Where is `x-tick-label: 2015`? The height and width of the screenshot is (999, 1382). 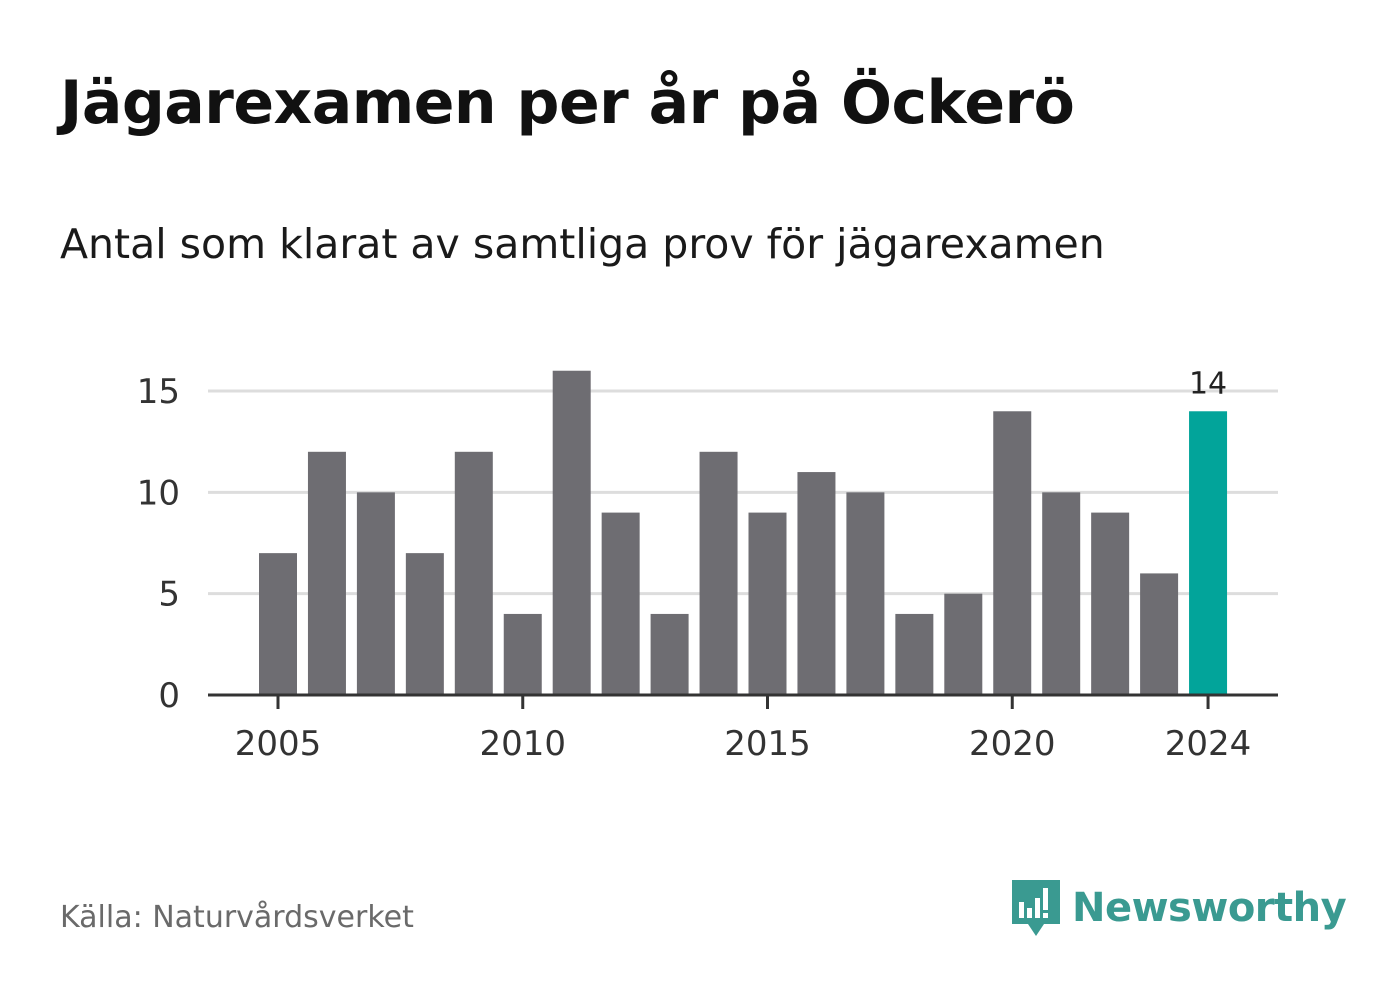
x-tick-label: 2015 is located at coordinates (767, 744).